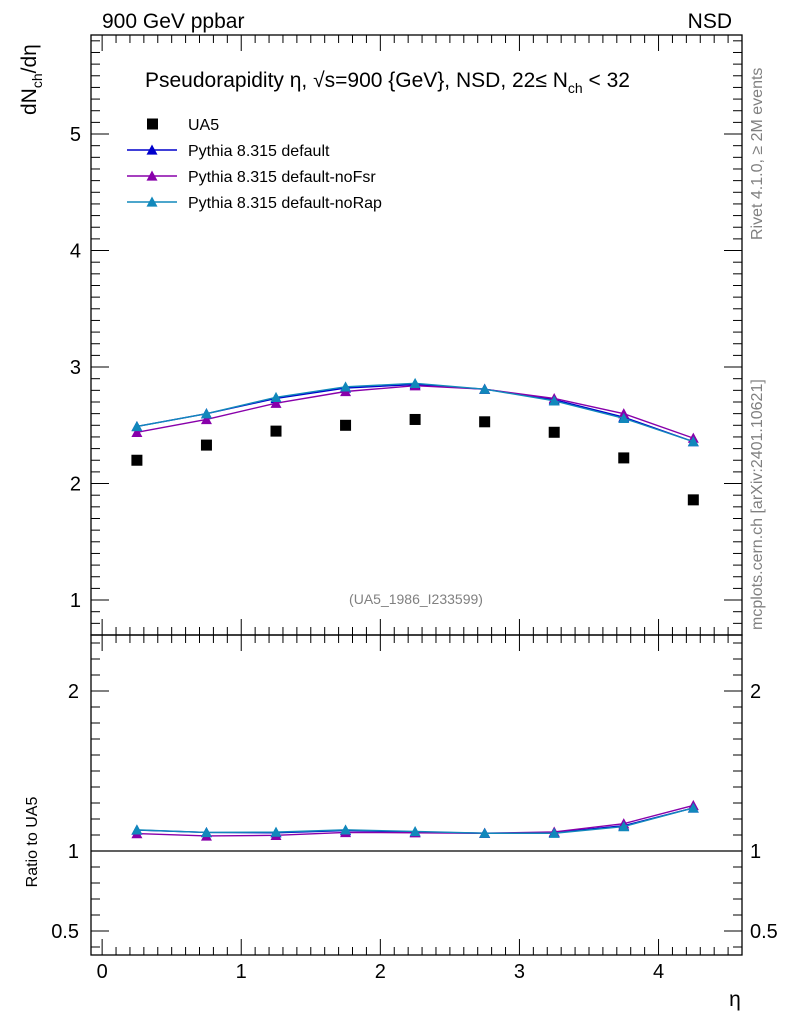 The height and width of the screenshot is (1024, 786). I want to click on ratio-panel-marks, so click(416, 825).